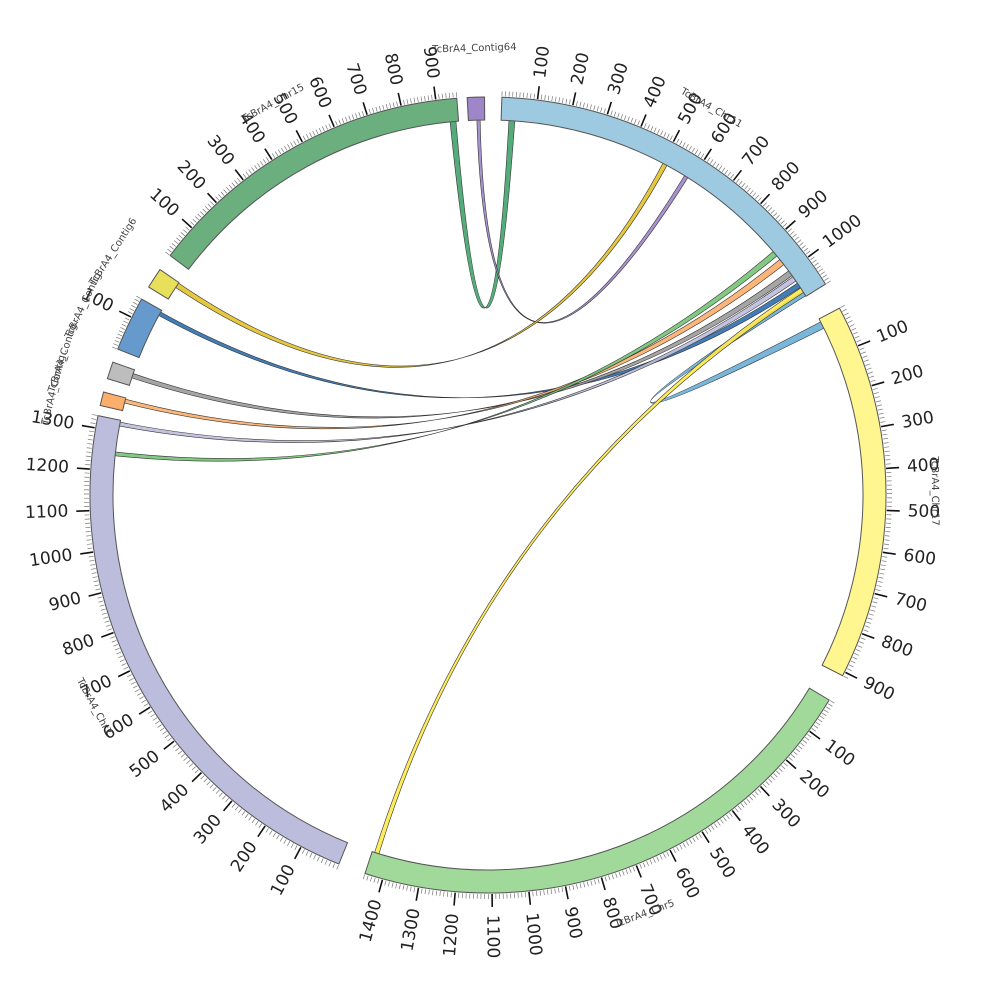  Describe the element at coordinates (451, 935) in the screenshot. I see `tick-label: 1200` at that location.